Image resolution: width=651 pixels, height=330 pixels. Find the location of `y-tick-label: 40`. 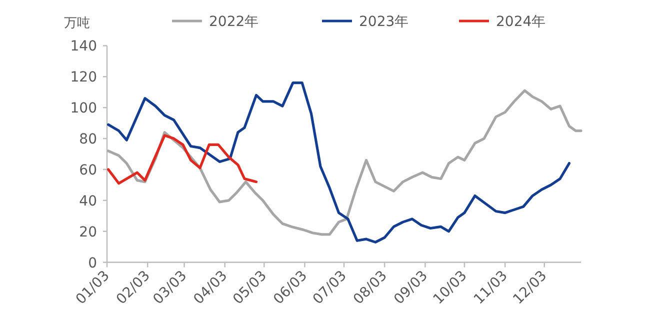

y-tick-label: 40 is located at coordinates (88, 201).